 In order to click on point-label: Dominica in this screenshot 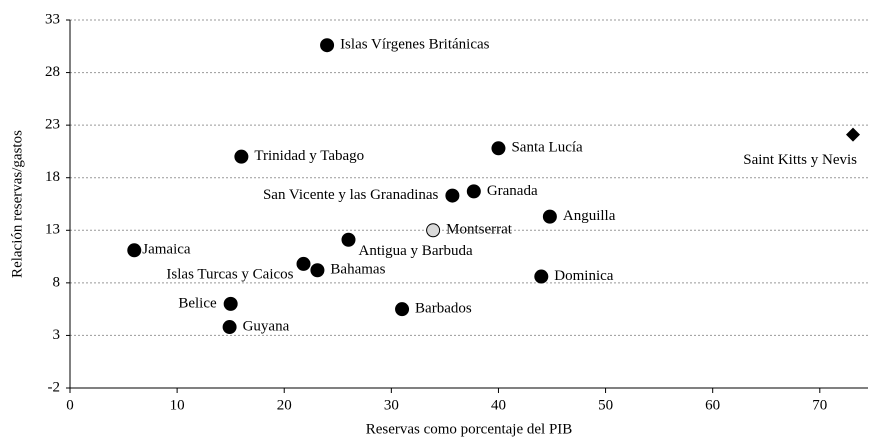, I will do `click(583, 276)`.